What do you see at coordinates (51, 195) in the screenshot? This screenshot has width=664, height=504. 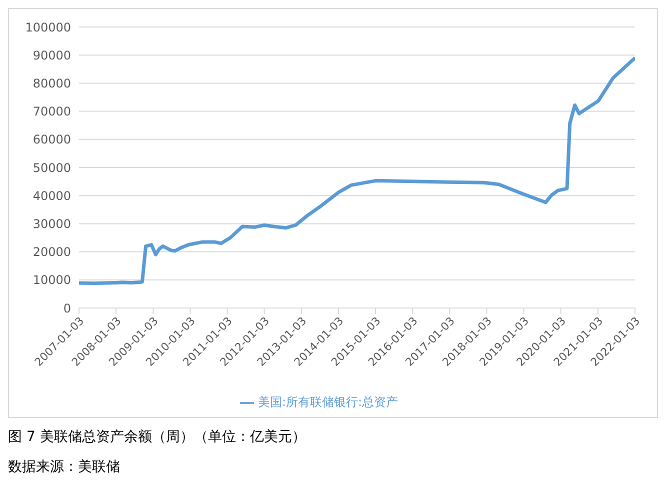 I see `y-tick-label: 40000` at bounding box center [51, 195].